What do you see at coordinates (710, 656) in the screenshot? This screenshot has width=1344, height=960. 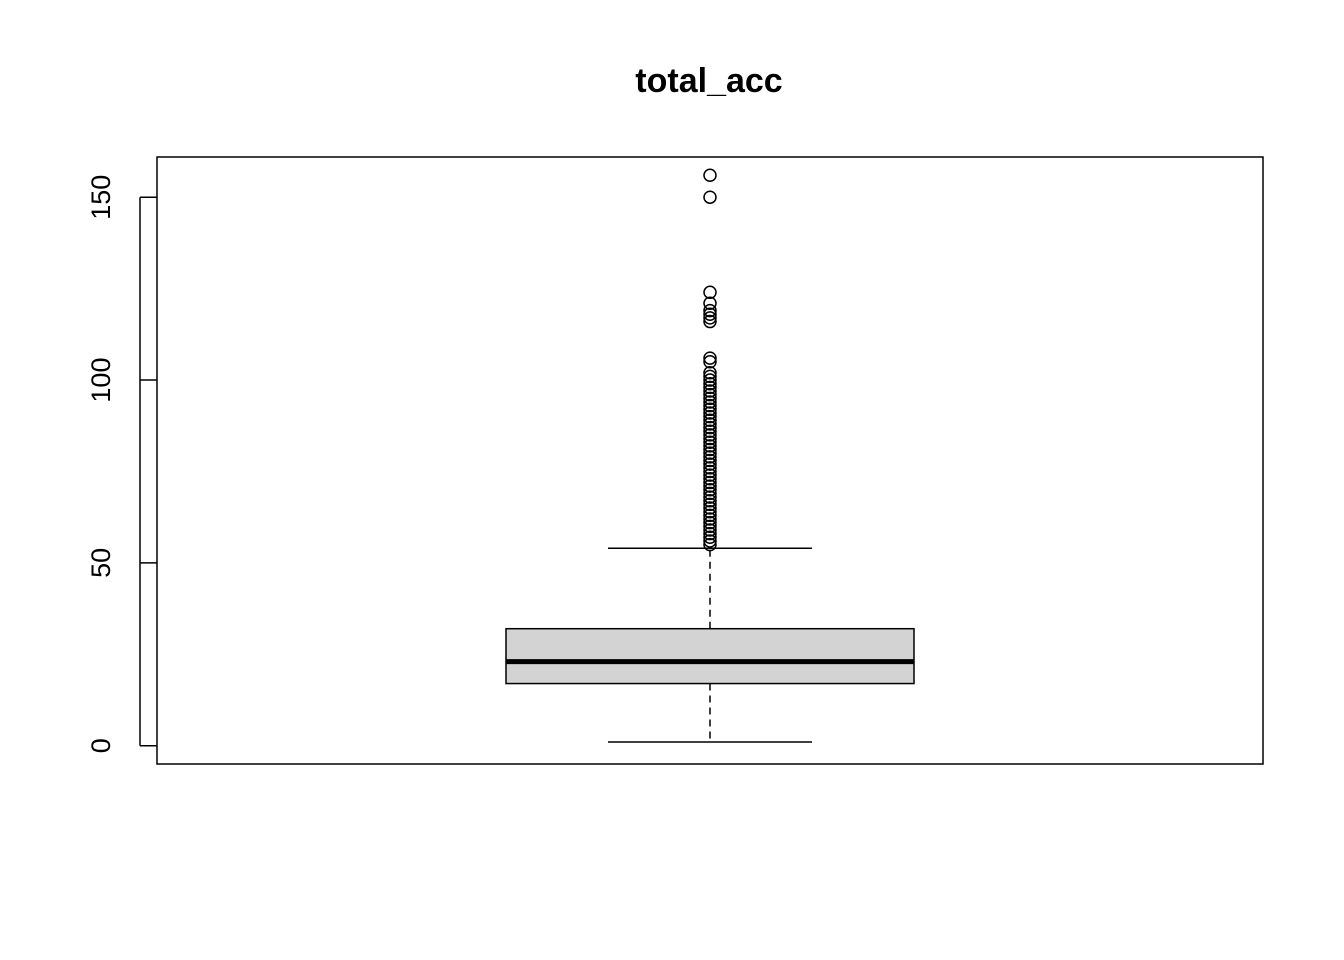 I see `iqr-box` at bounding box center [710, 656].